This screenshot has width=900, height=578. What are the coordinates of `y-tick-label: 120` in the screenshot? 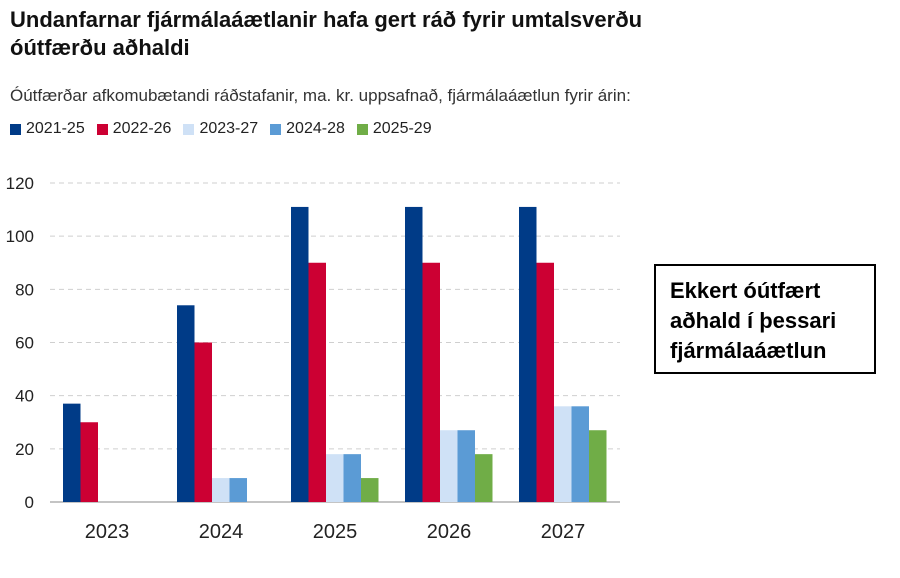 It's located at (20, 183).